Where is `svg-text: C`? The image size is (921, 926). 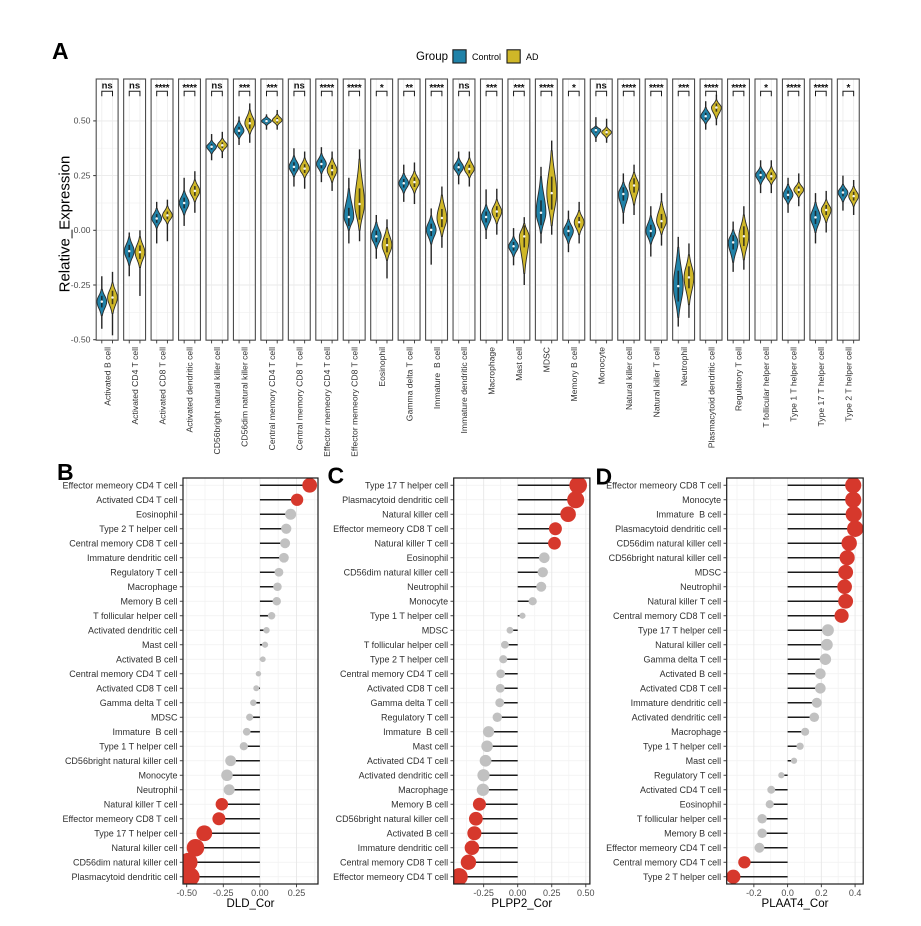
svg-text: C is located at coordinates (336, 476).